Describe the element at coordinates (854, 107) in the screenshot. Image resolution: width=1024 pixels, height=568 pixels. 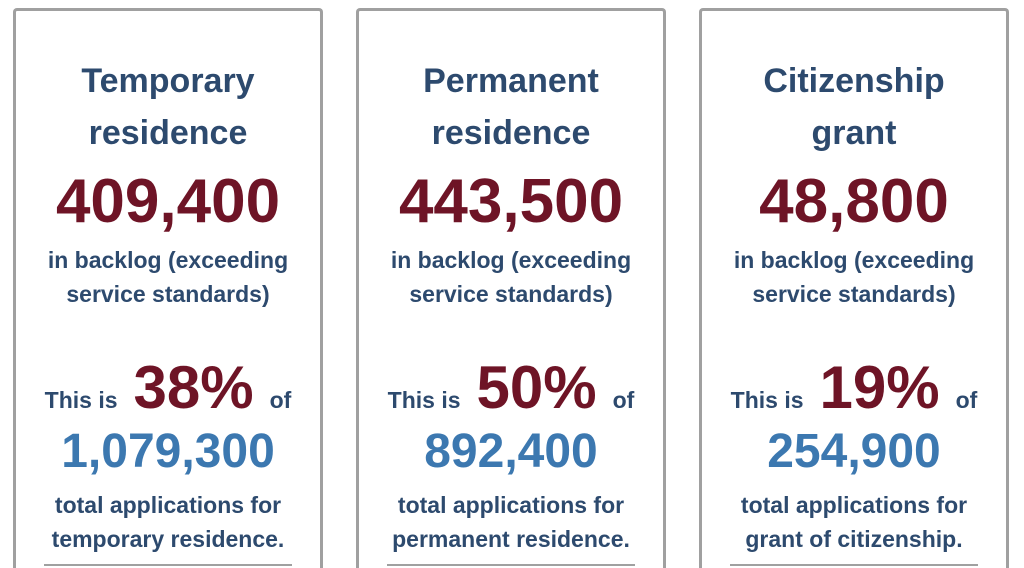
I see `card-title: Citizenship grant` at that location.